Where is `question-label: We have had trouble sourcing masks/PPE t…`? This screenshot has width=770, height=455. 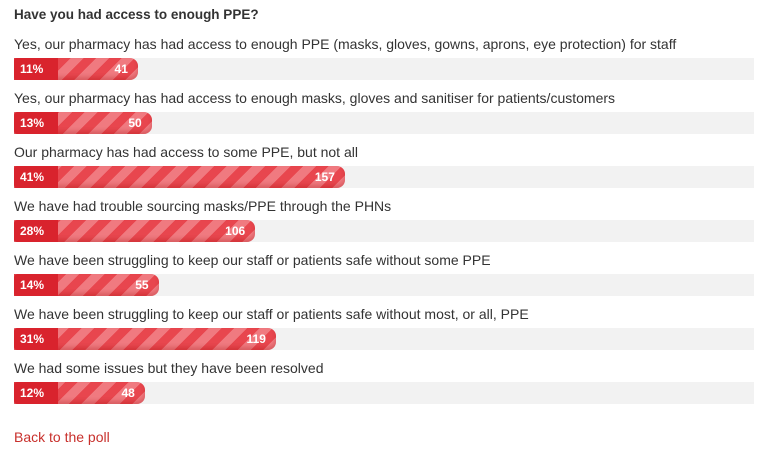 question-label: We have had trouble sourcing masks/PPE t… is located at coordinates (203, 206).